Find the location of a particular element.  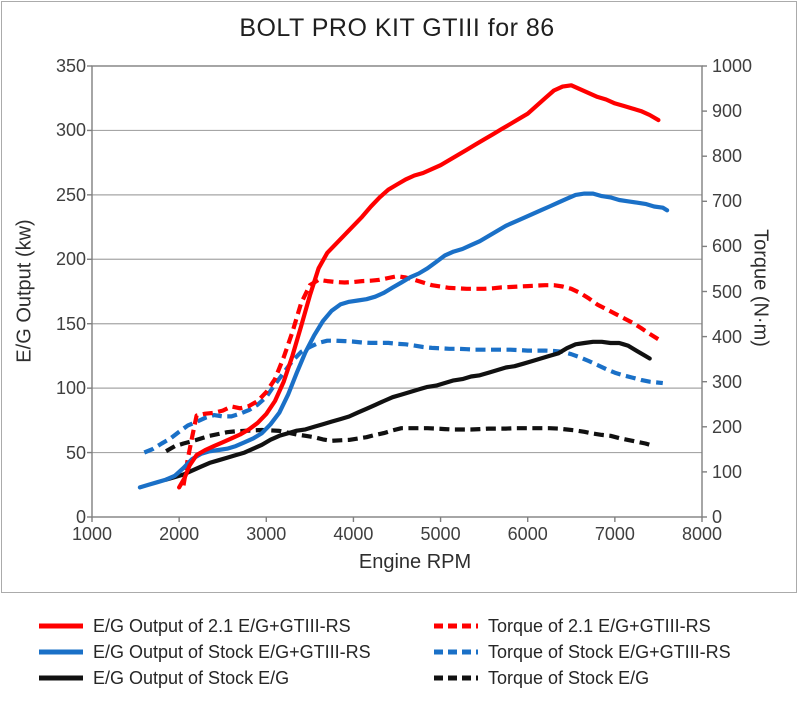

legend-item: Torque of Stock E/G+GTIII-RS is located at coordinates (582, 652).